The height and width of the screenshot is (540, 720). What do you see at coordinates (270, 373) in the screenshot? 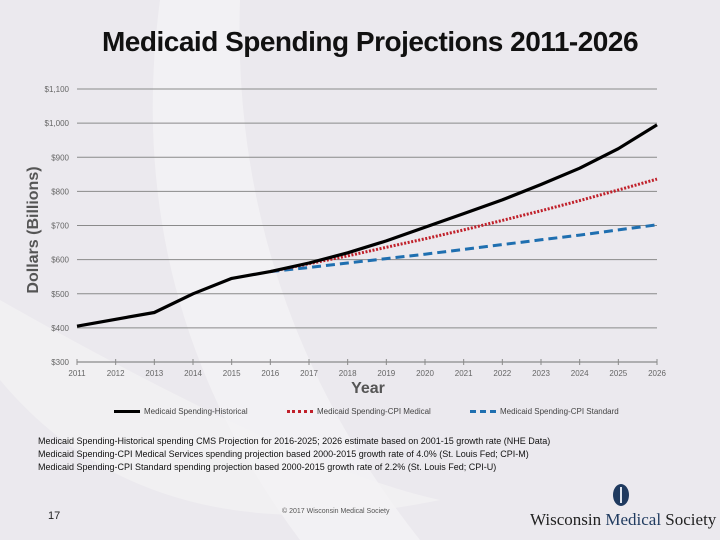
I see `x-tick-label: 2016` at bounding box center [270, 373].